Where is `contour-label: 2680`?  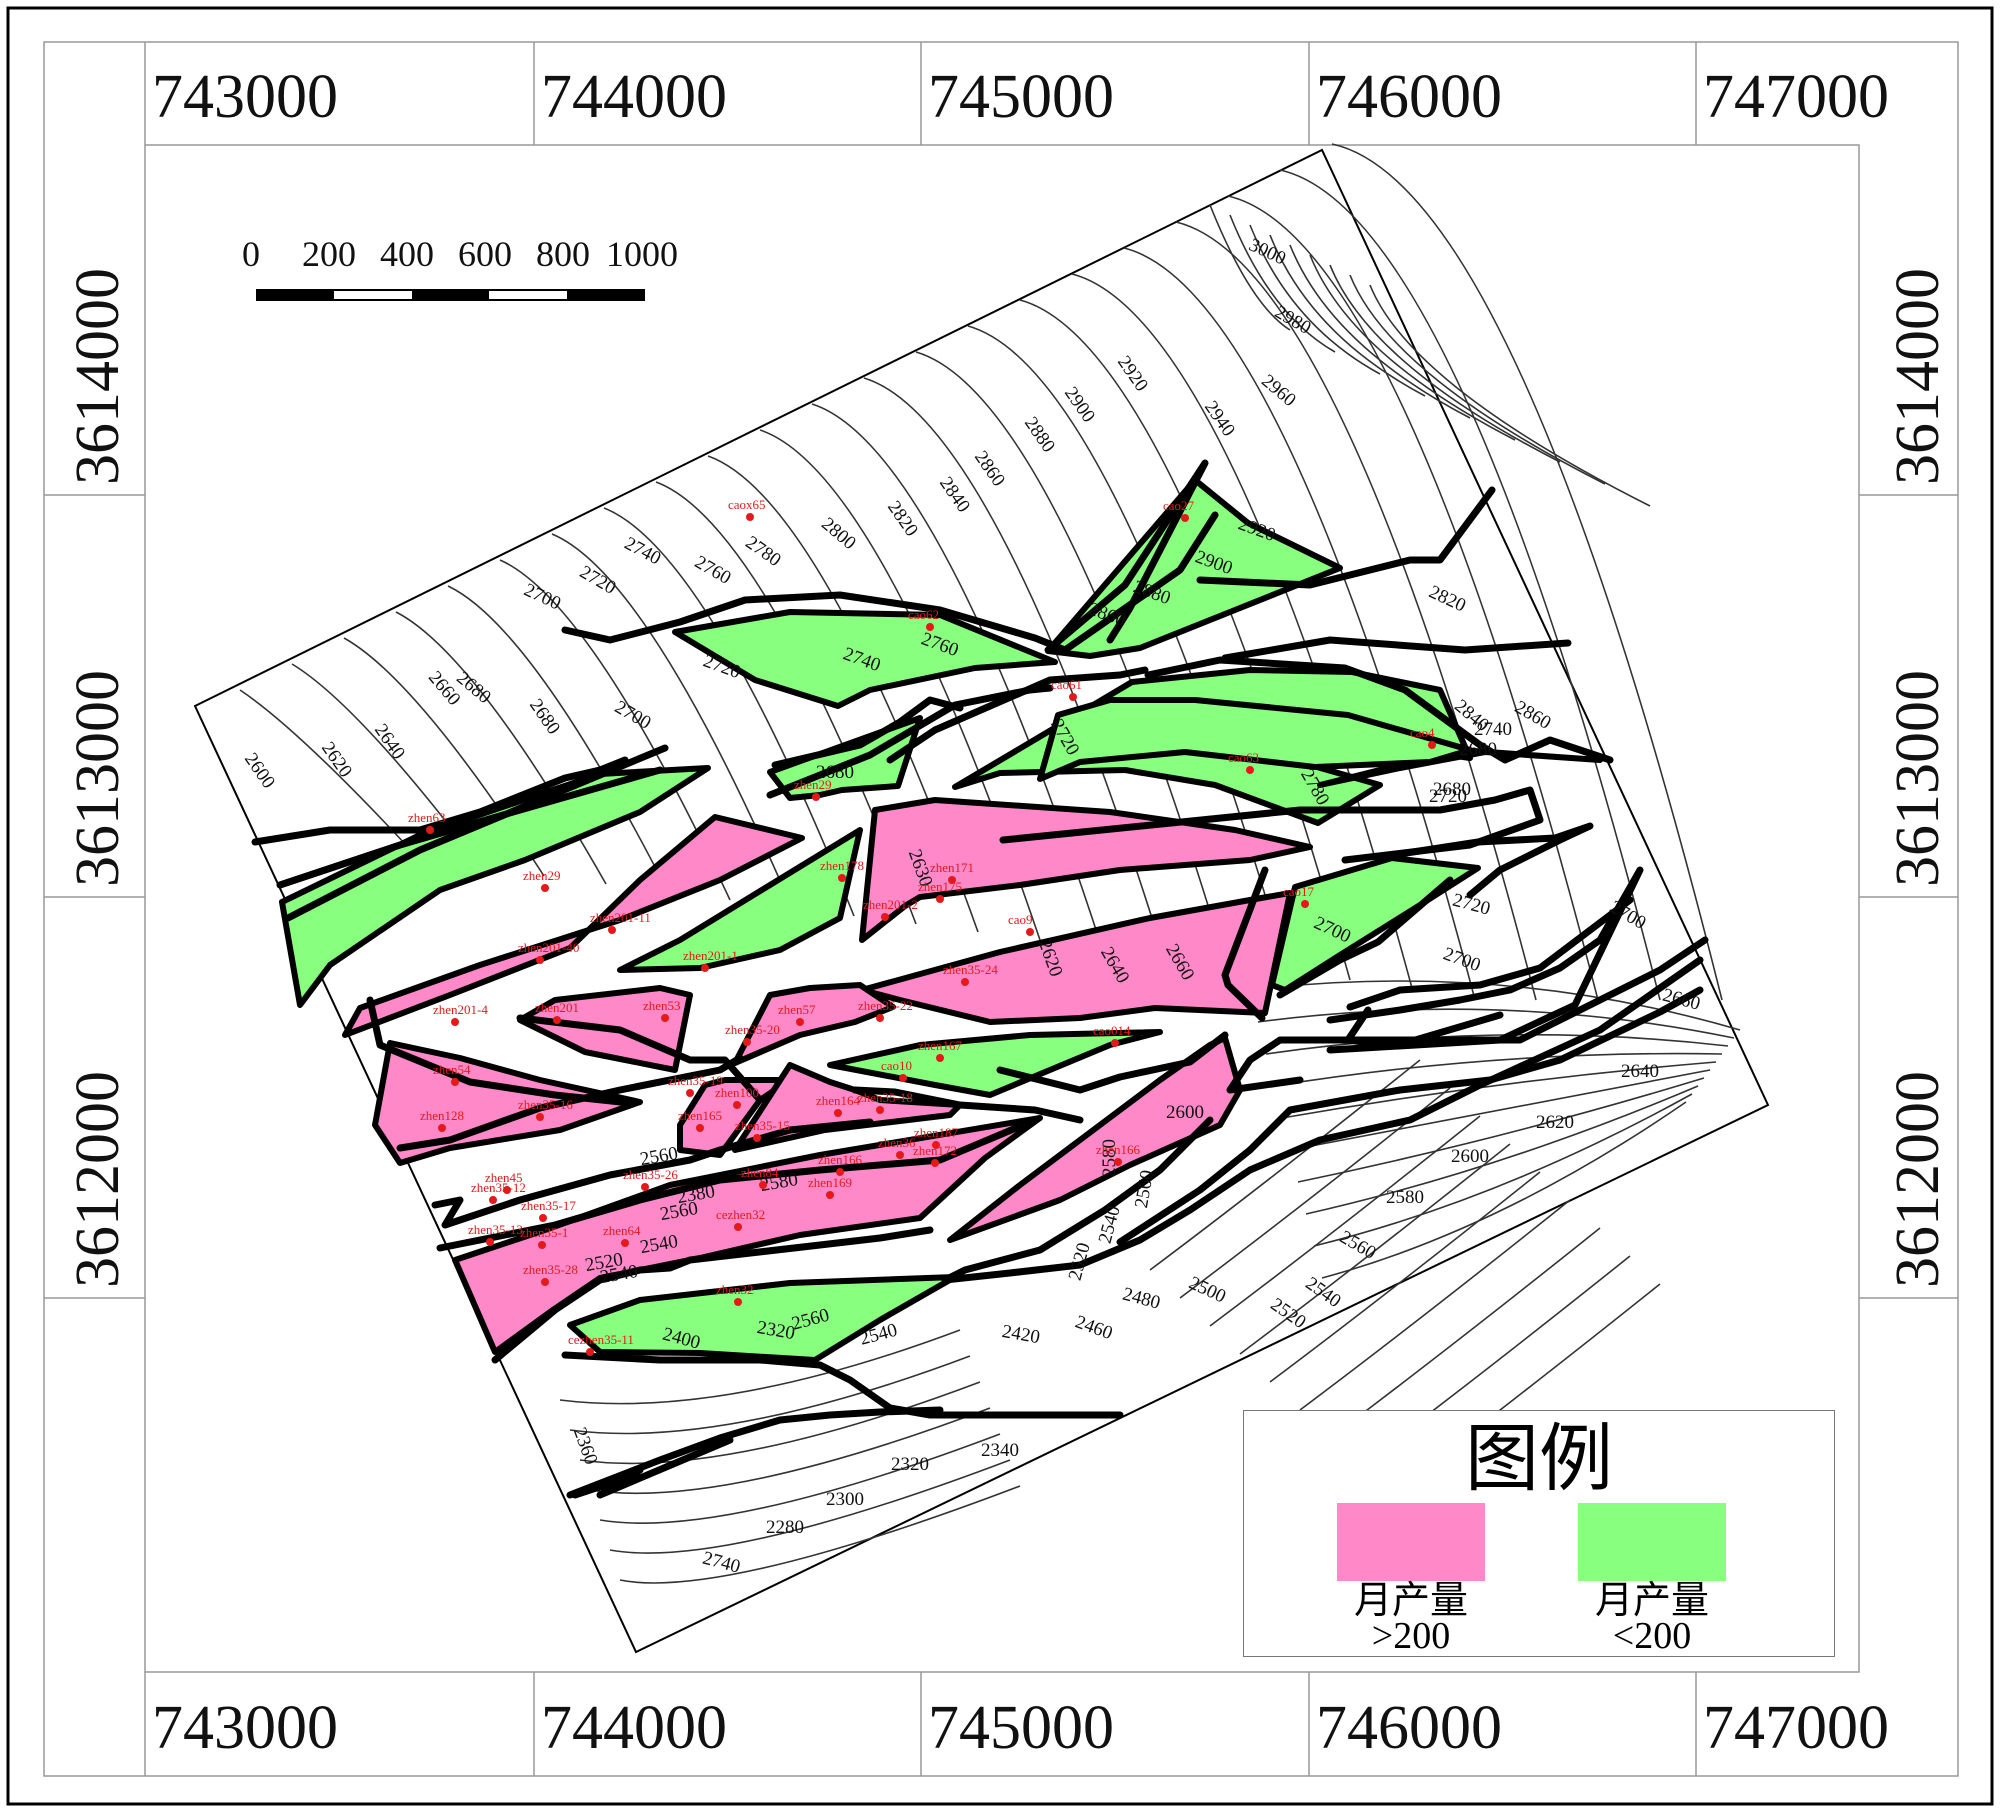 contour-label: 2680 is located at coordinates (1452, 789).